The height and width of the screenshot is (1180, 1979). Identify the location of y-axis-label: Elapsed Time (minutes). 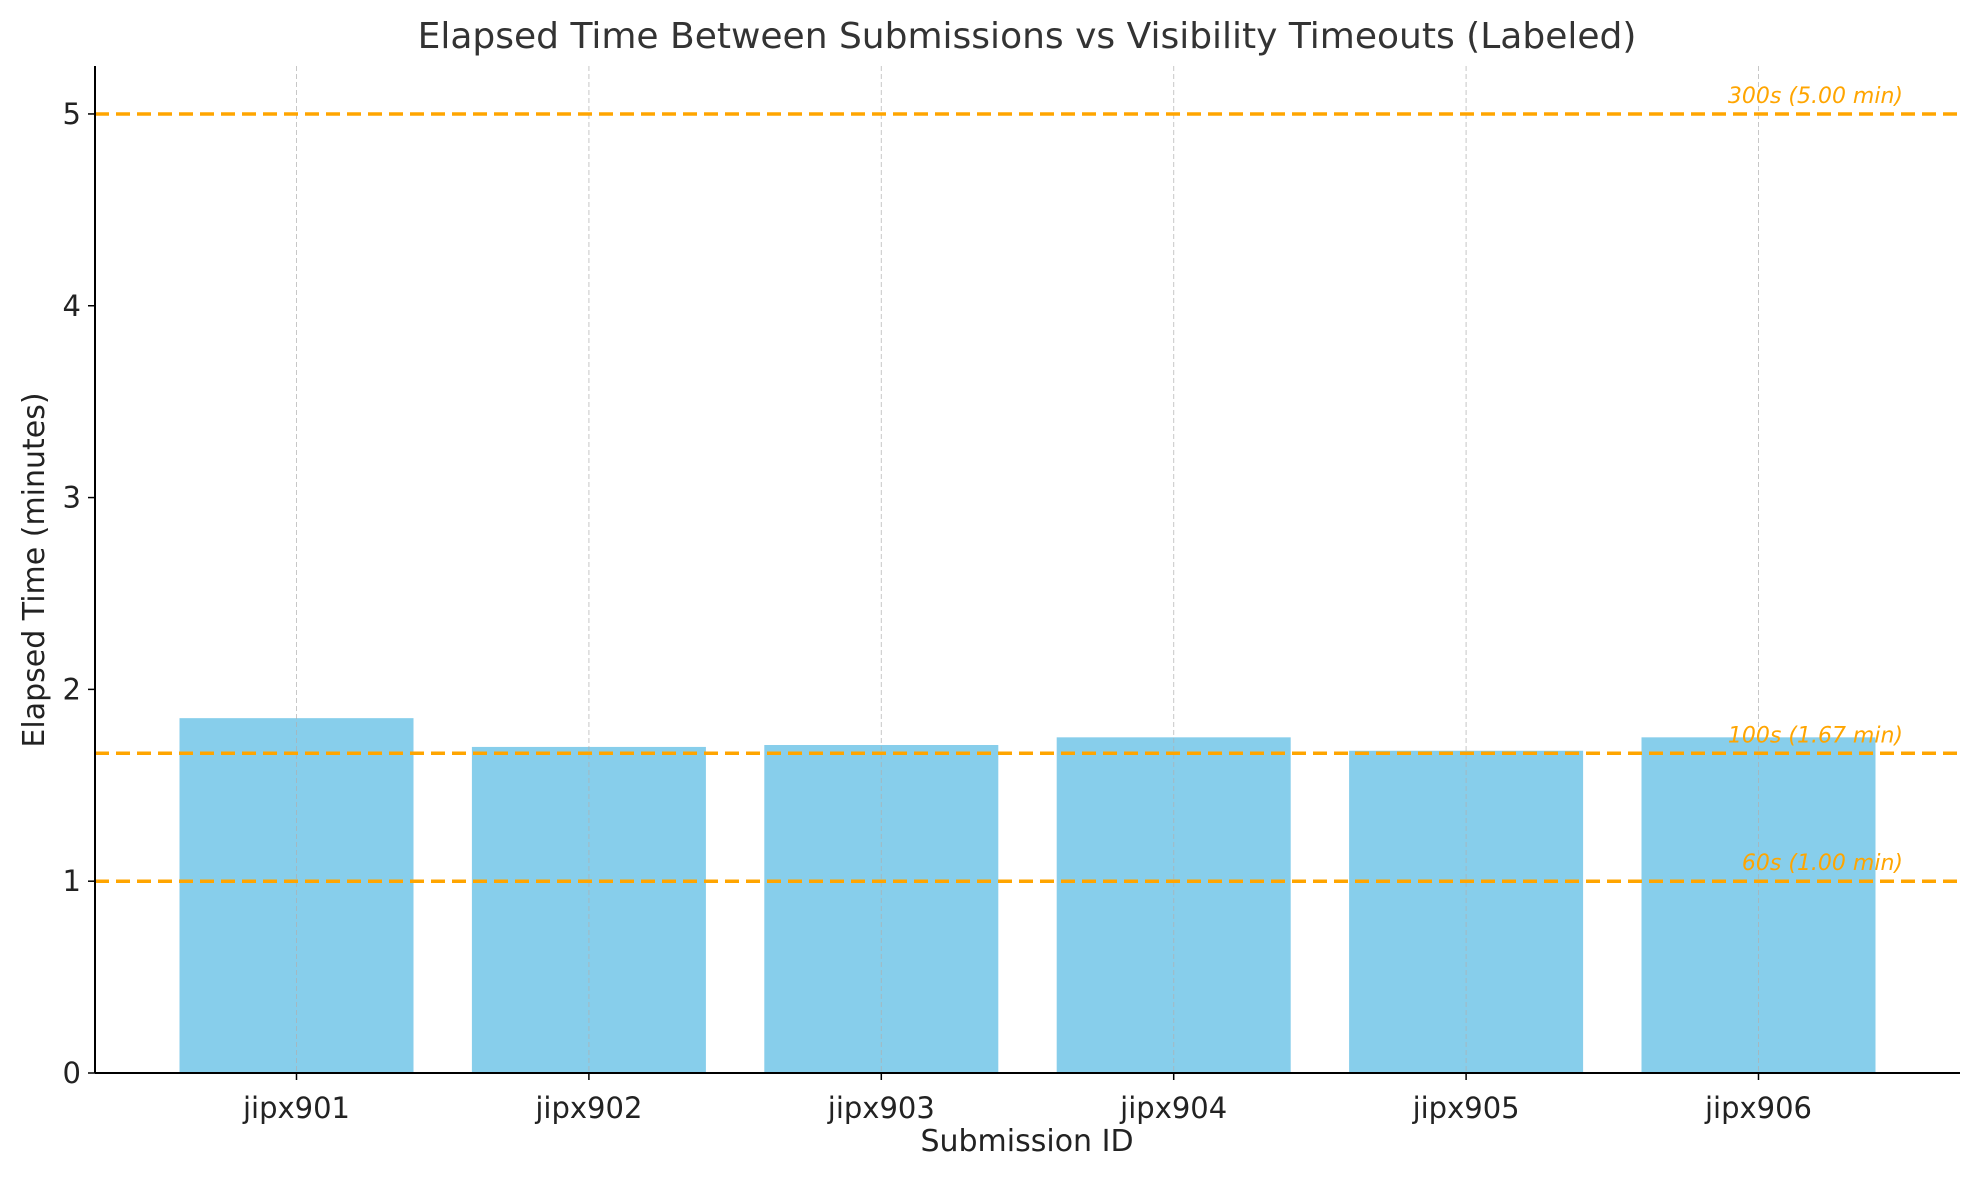
(34, 569).